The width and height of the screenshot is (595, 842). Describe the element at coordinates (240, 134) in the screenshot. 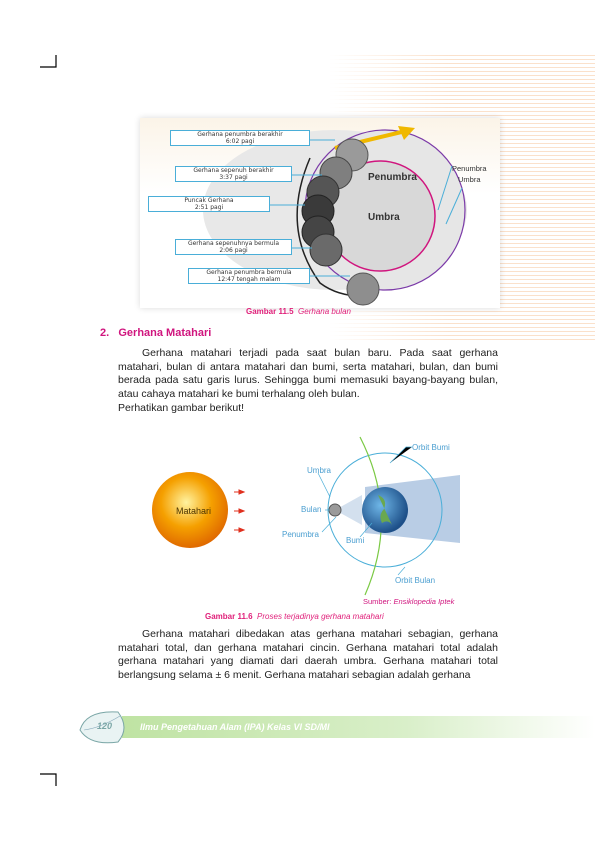

I see `phase-title: Gerhana penumbra berakhir` at that location.